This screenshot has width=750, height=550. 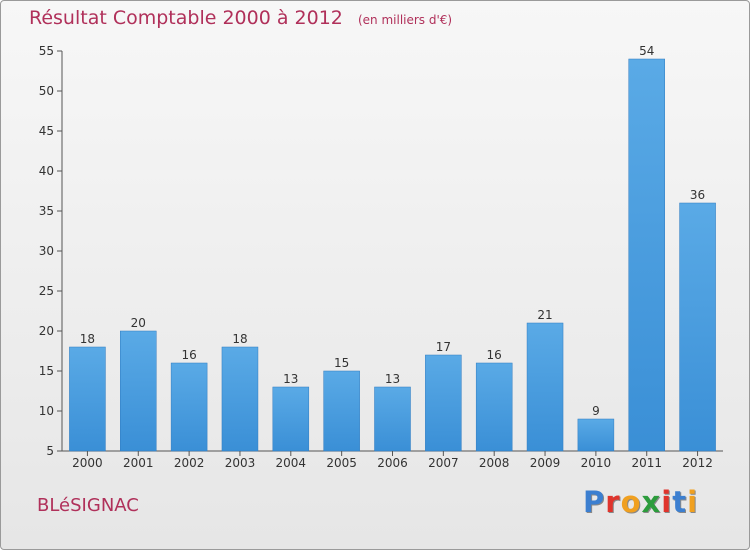 What do you see at coordinates (443, 347) in the screenshot?
I see `bar-value-label: 17` at bounding box center [443, 347].